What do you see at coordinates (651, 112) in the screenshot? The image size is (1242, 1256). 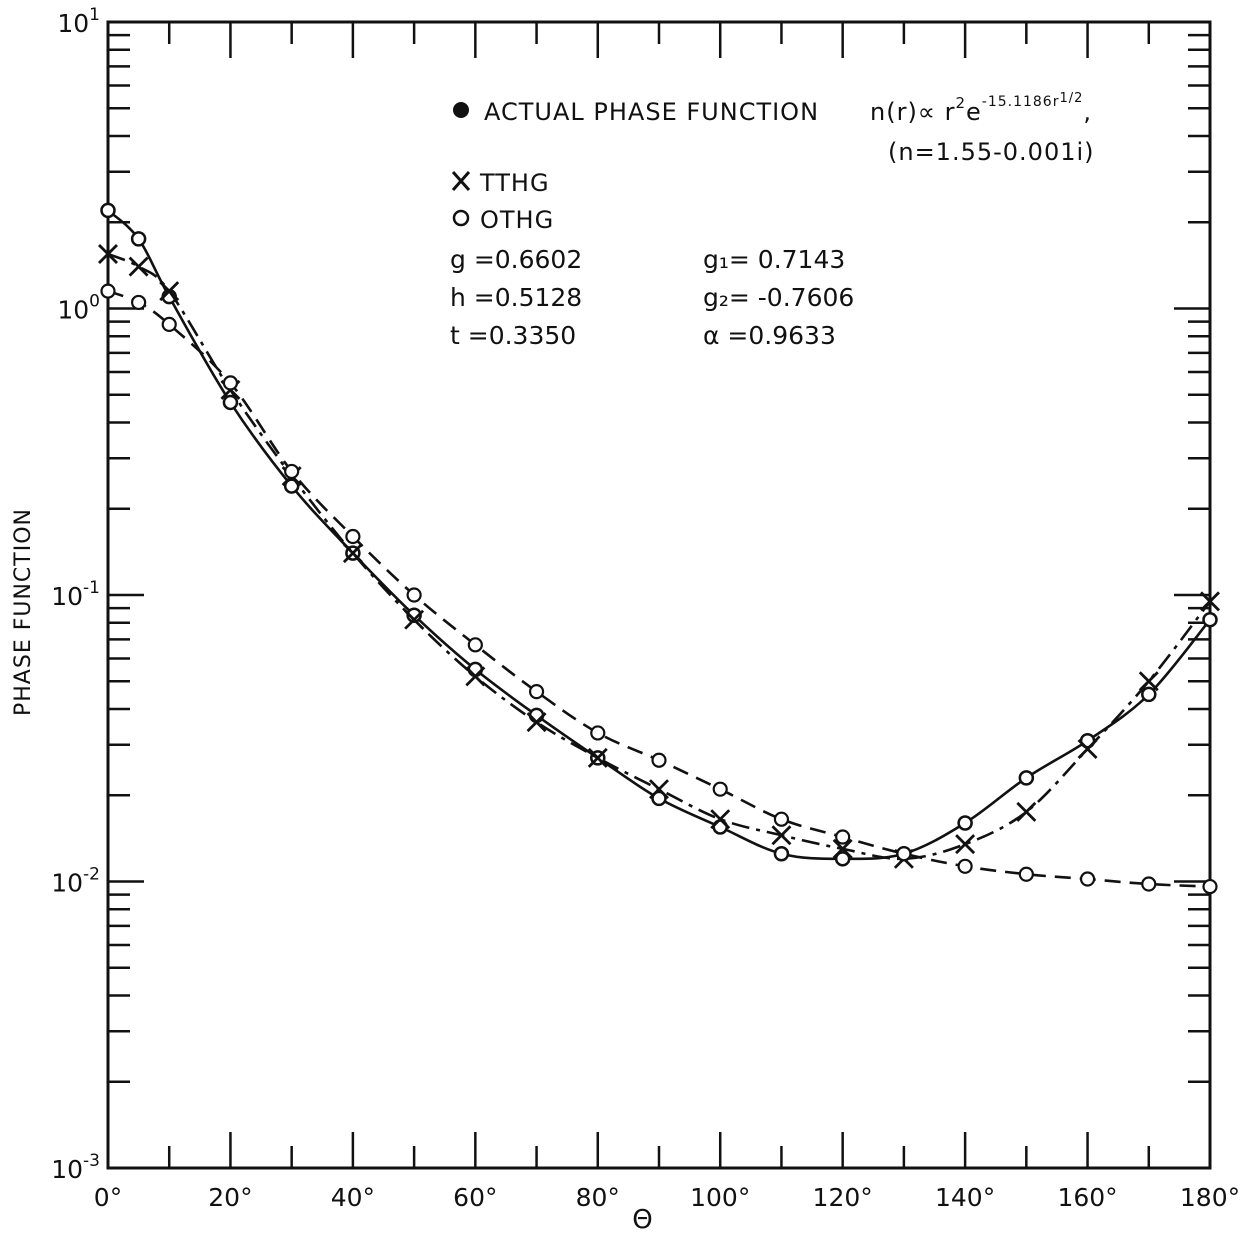 I see `legend-label-actual: ACTUAL PHASE FUNCTION` at bounding box center [651, 112].